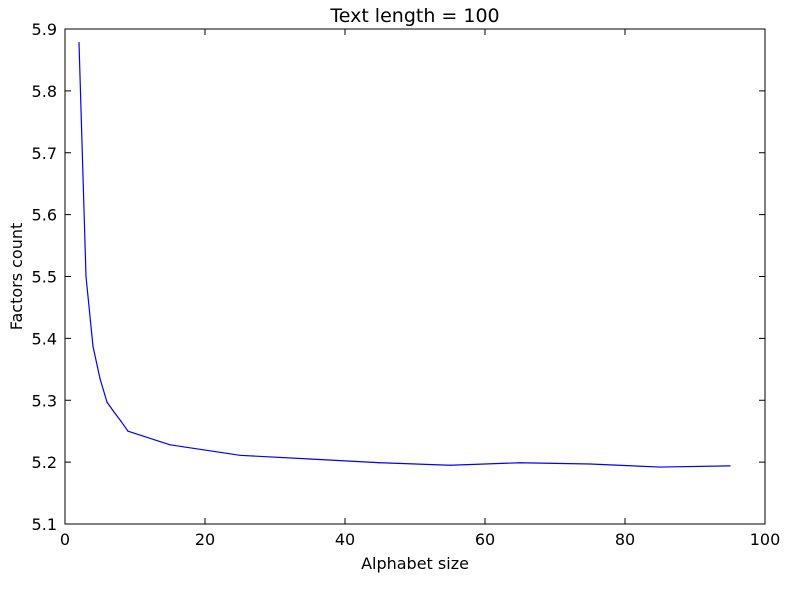 This screenshot has width=800, height=600. Describe the element at coordinates (44, 462) in the screenshot. I see `y-tick-label: 5.2` at that location.